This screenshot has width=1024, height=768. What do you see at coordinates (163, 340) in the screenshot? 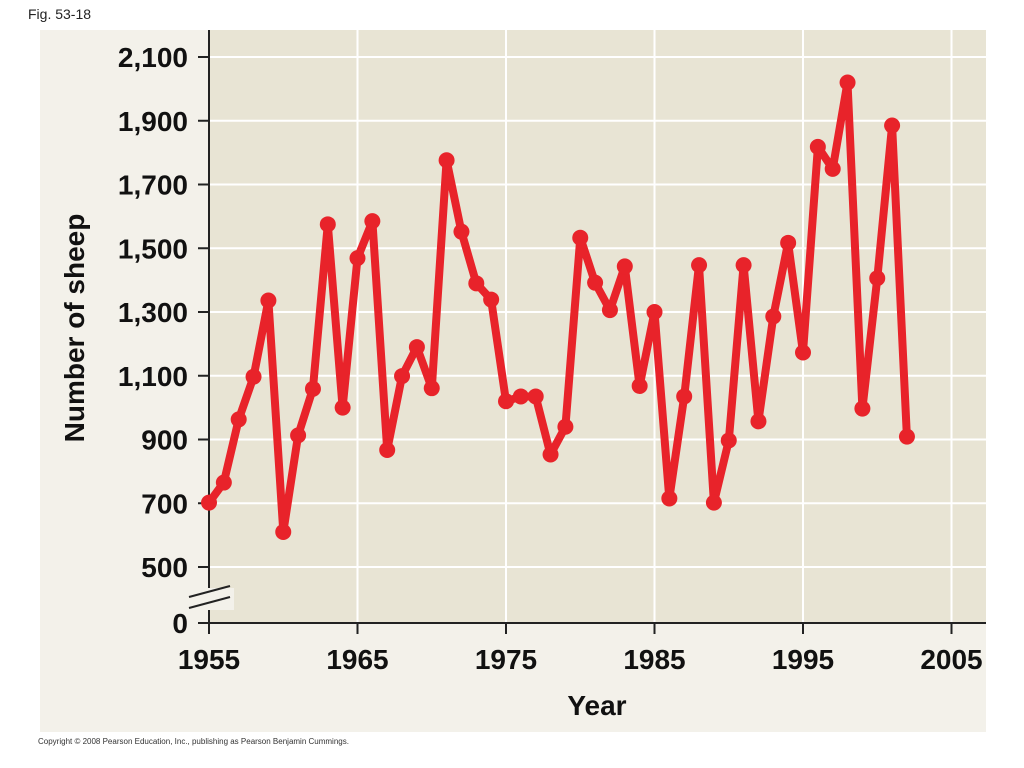
I see `y-axis-ticks: 0 500 700 900 1,100 1,300 1,500 1,700 1,900 2,100` at bounding box center [163, 340].